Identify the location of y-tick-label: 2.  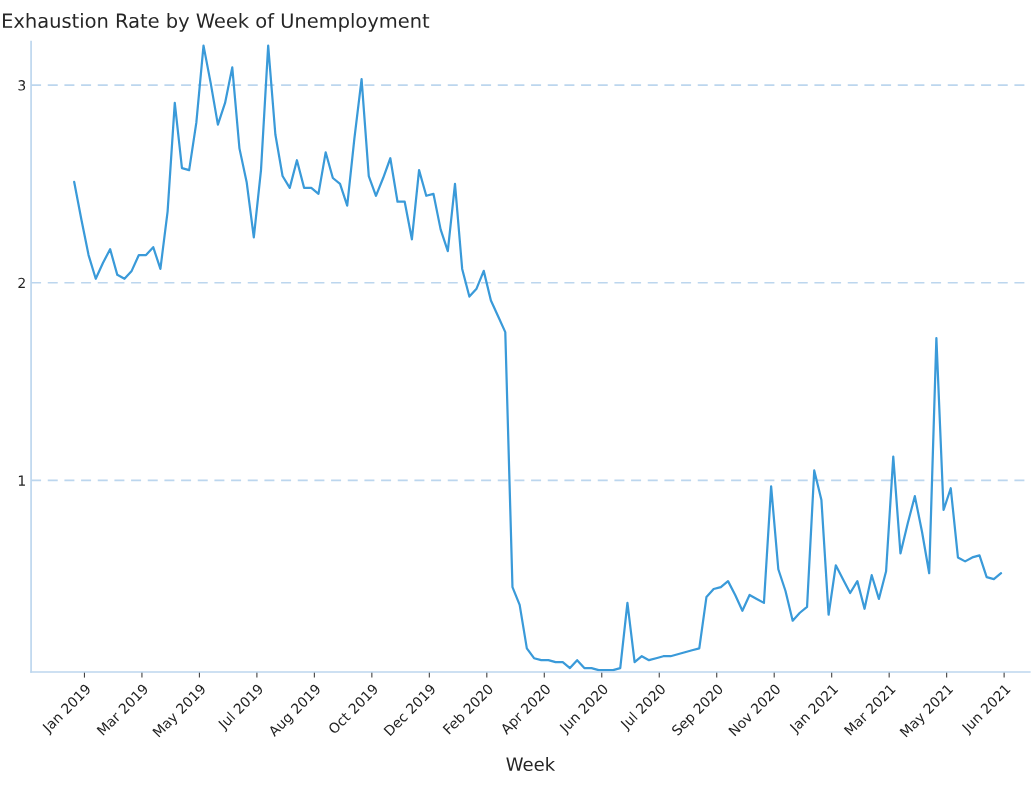
(21, 283).